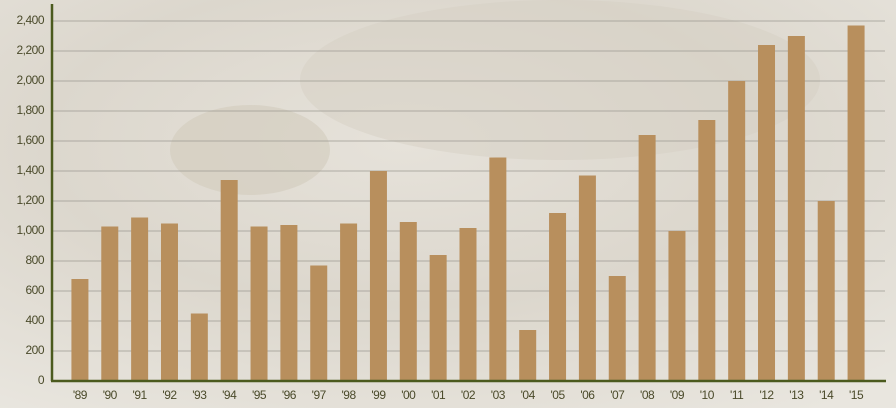 The image size is (896, 408). What do you see at coordinates (349, 395) in the screenshot?
I see `x-tick-label: '98` at bounding box center [349, 395].